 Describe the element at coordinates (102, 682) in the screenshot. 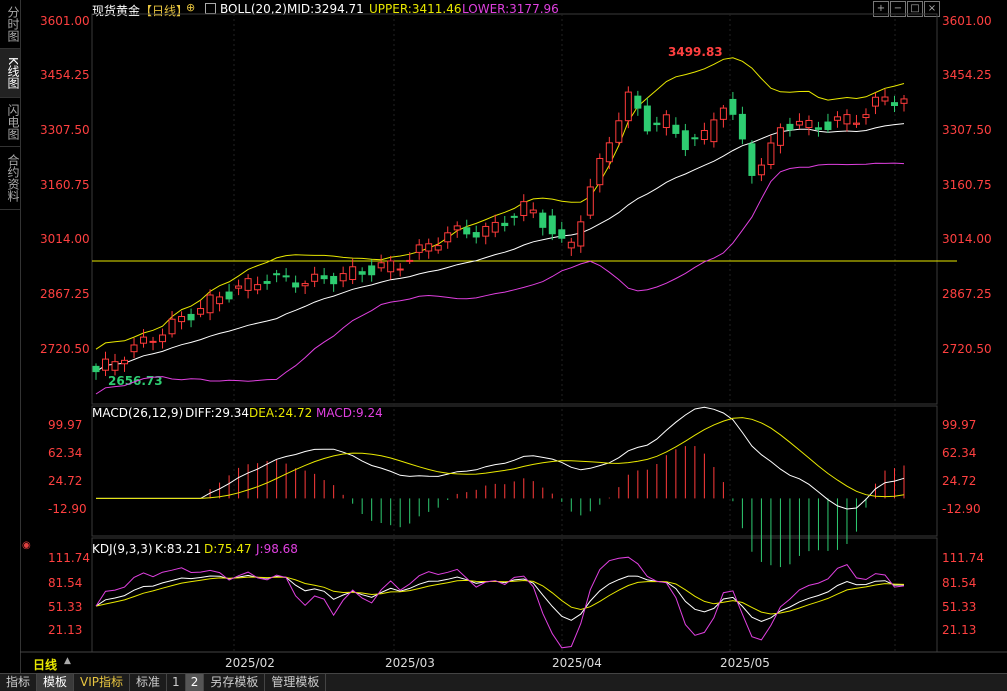

I see `tab-vip-indicator: VIP指标` at that location.